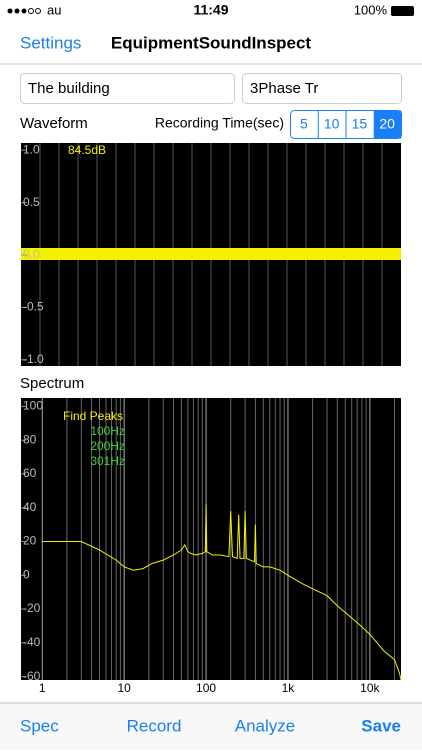 The height and width of the screenshot is (755, 422). Describe the element at coordinates (265, 725) in the screenshot. I see `analyze-button: Analyze` at that location.